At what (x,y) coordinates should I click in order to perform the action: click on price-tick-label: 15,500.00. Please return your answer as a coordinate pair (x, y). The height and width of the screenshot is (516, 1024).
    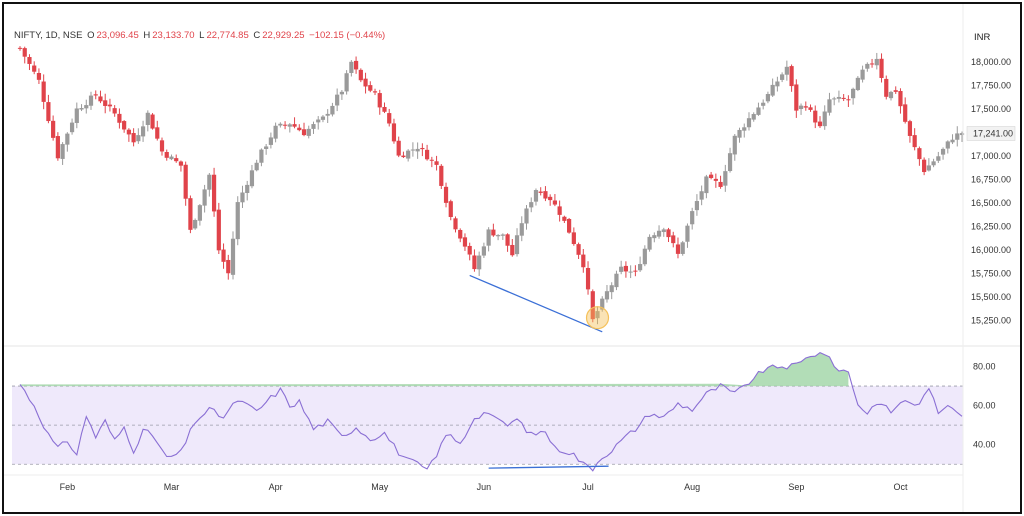
    Looking at the image, I should click on (991, 297).